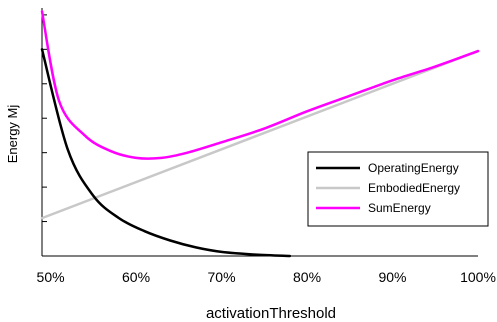 This screenshot has width=497, height=322. What do you see at coordinates (136, 277) in the screenshot?
I see `x-tick-label: 60%` at bounding box center [136, 277].